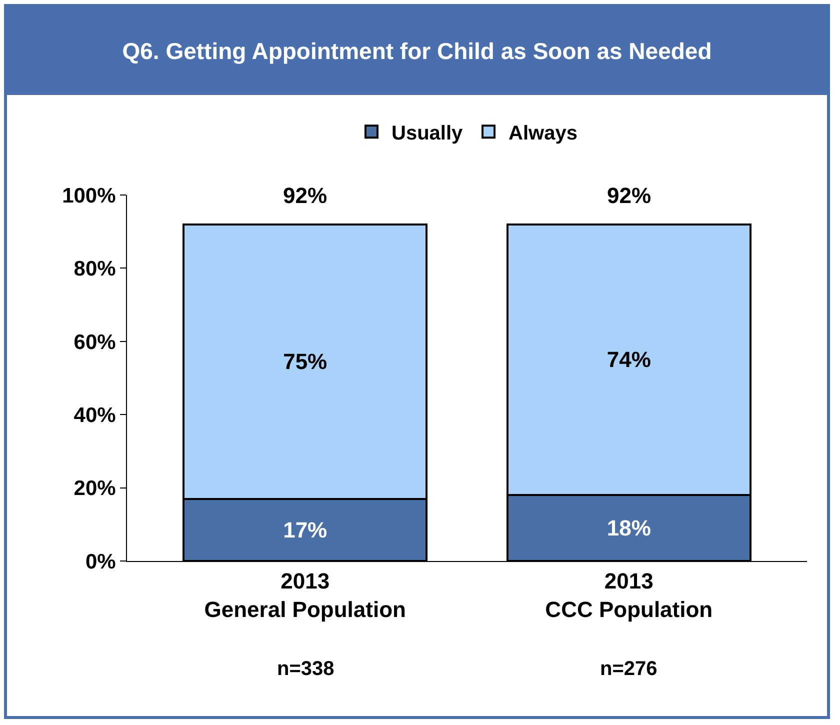 Image resolution: width=840 pixels, height=725 pixels. What do you see at coordinates (305, 529) in the screenshot?
I see `data-label: 17%` at bounding box center [305, 529].